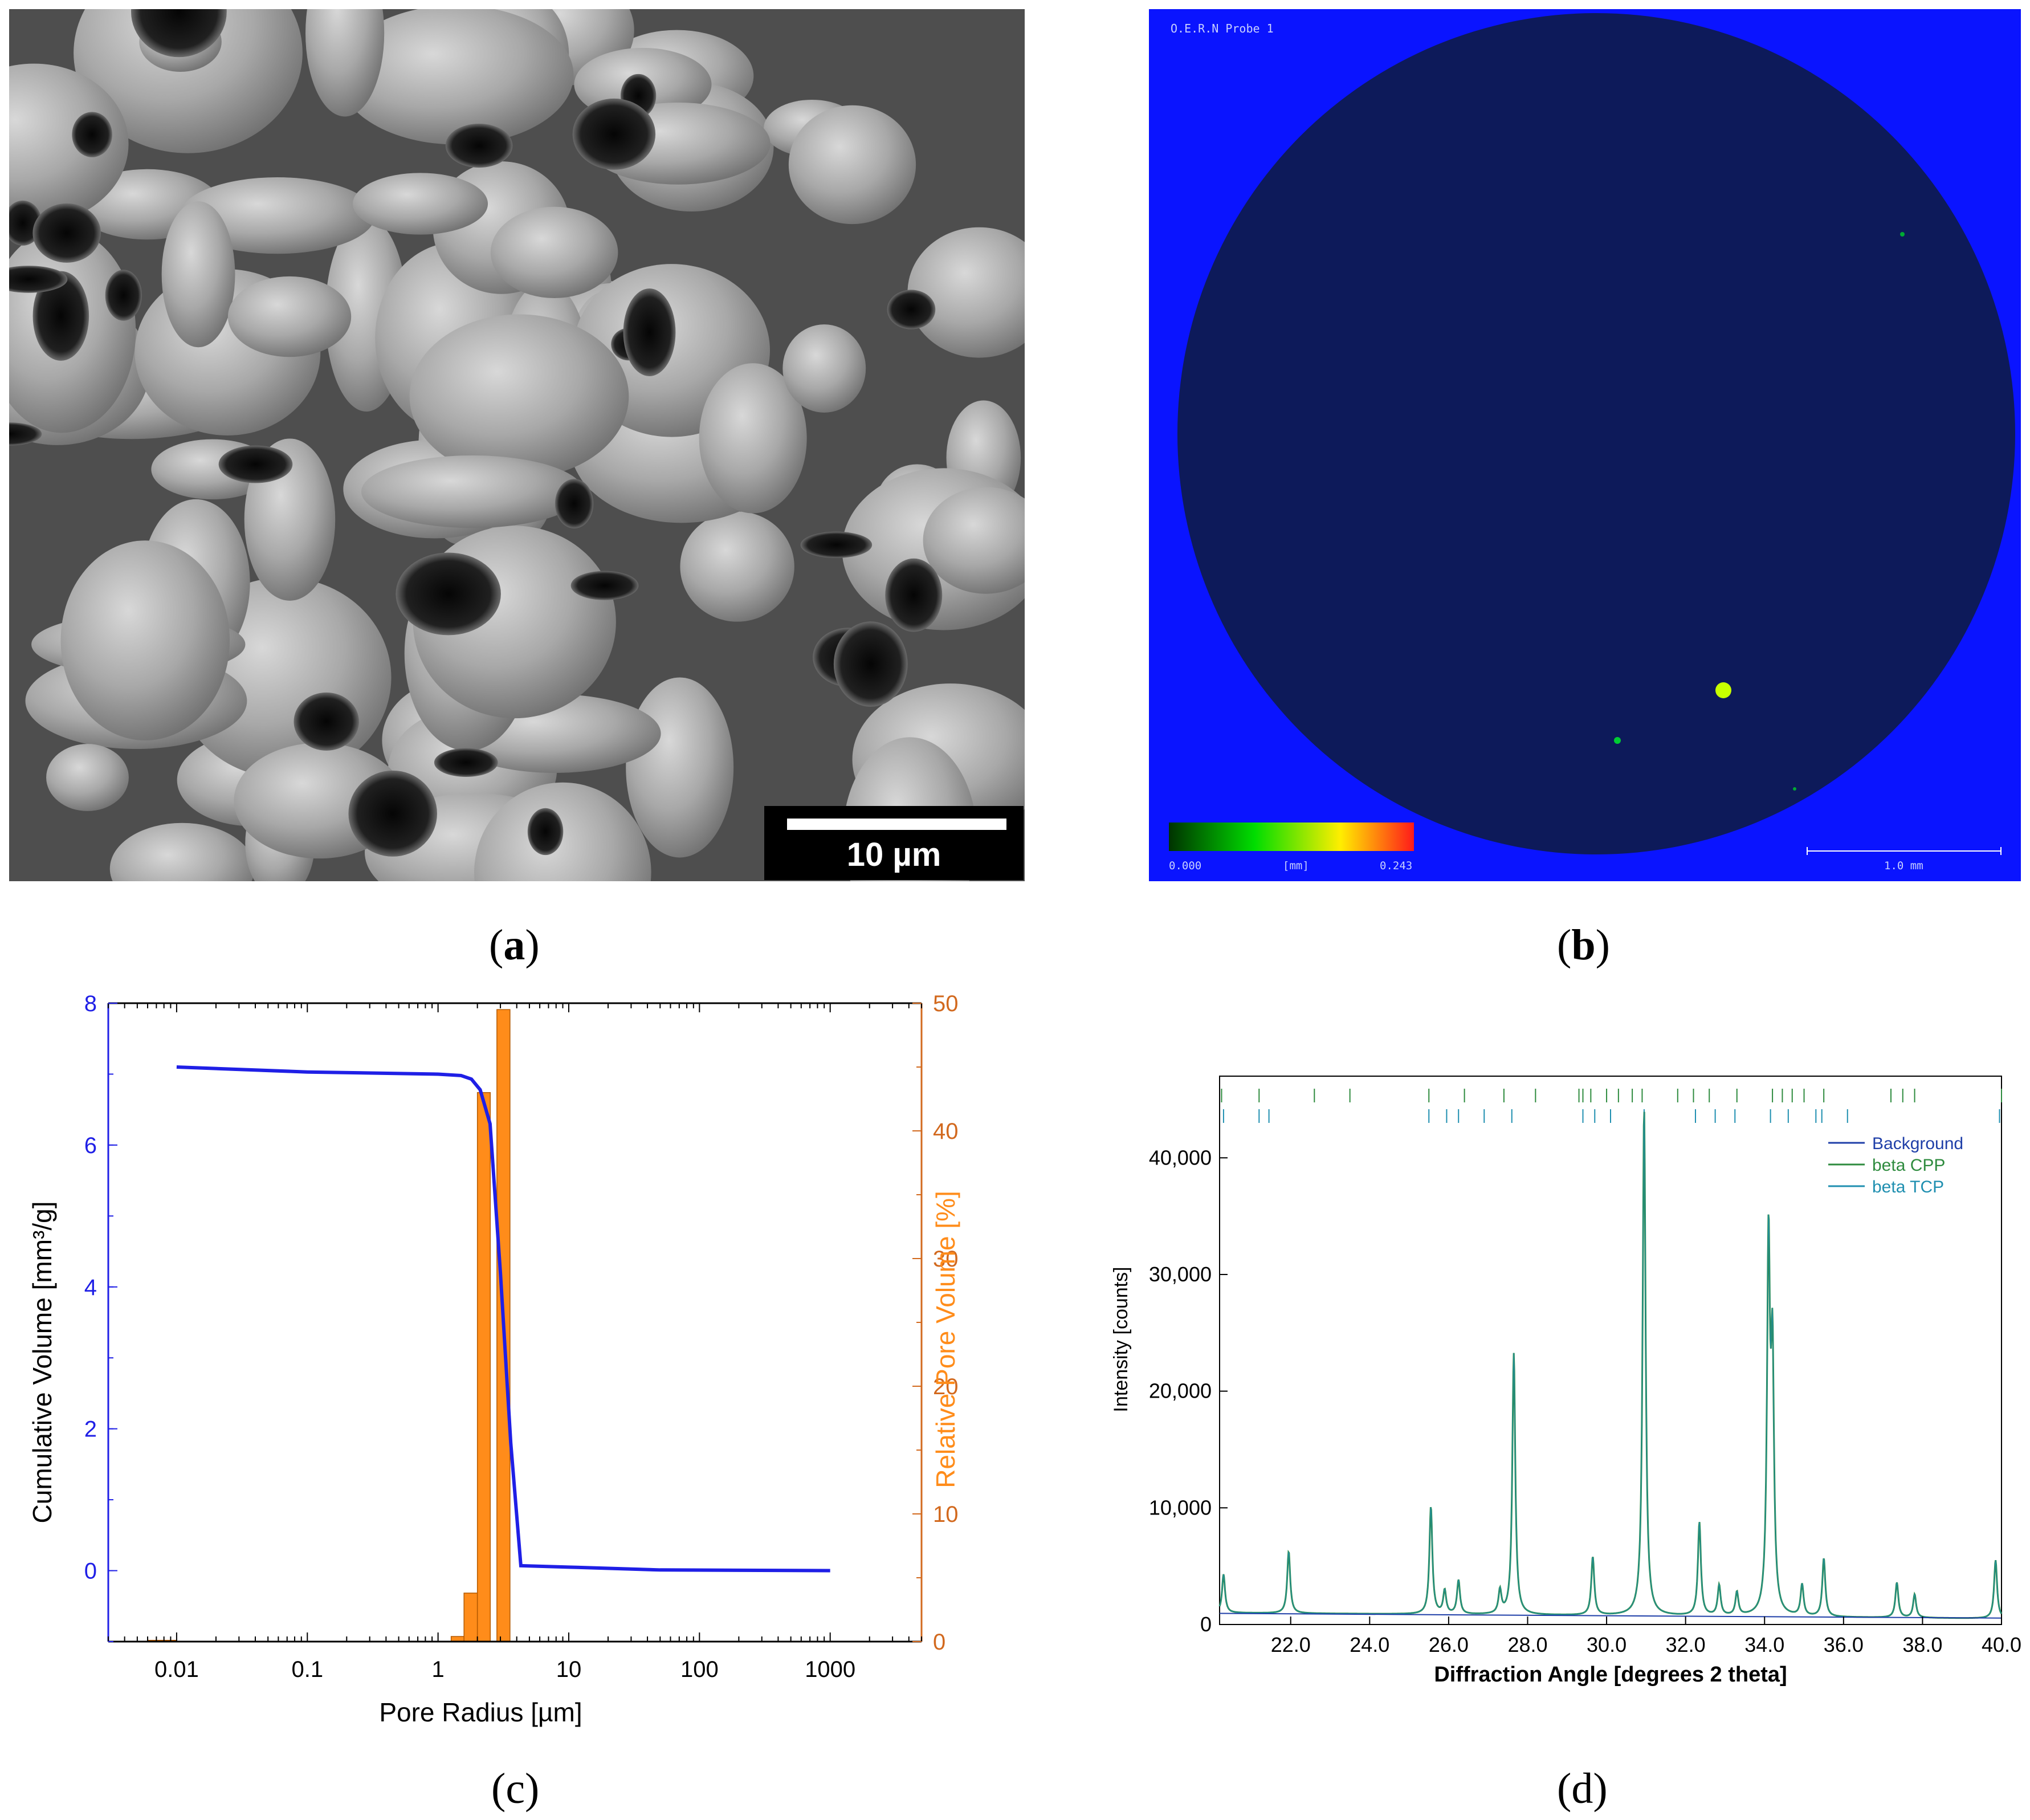 Image resolution: width=2030 pixels, height=1820 pixels. I want to click on x-tick-label: 26.0, so click(1449, 1644).